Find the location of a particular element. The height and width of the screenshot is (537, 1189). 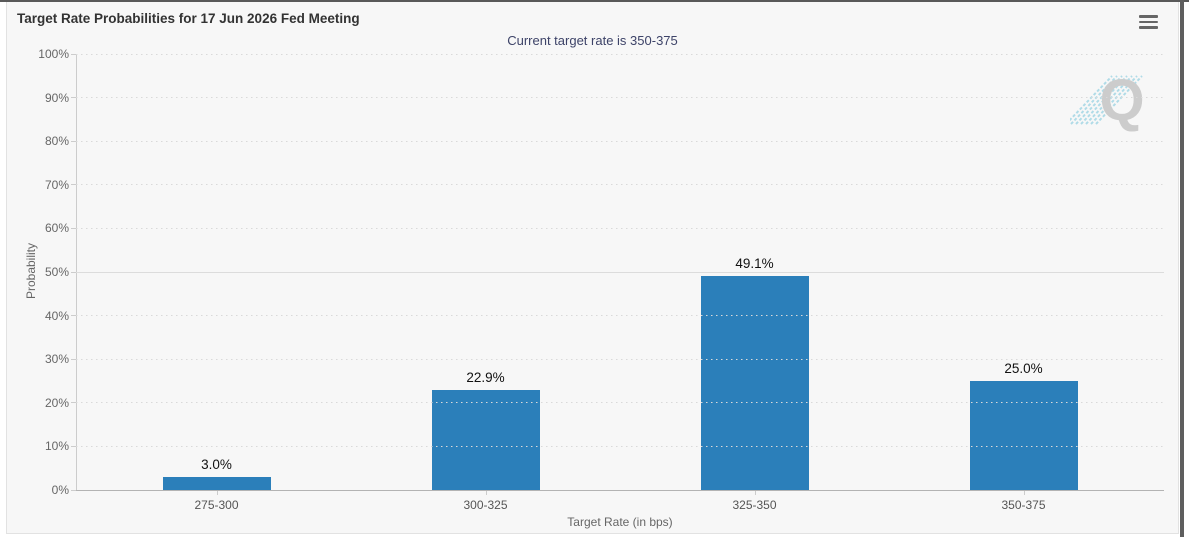

hamburger-menu-icon is located at coordinates (1148, 22).